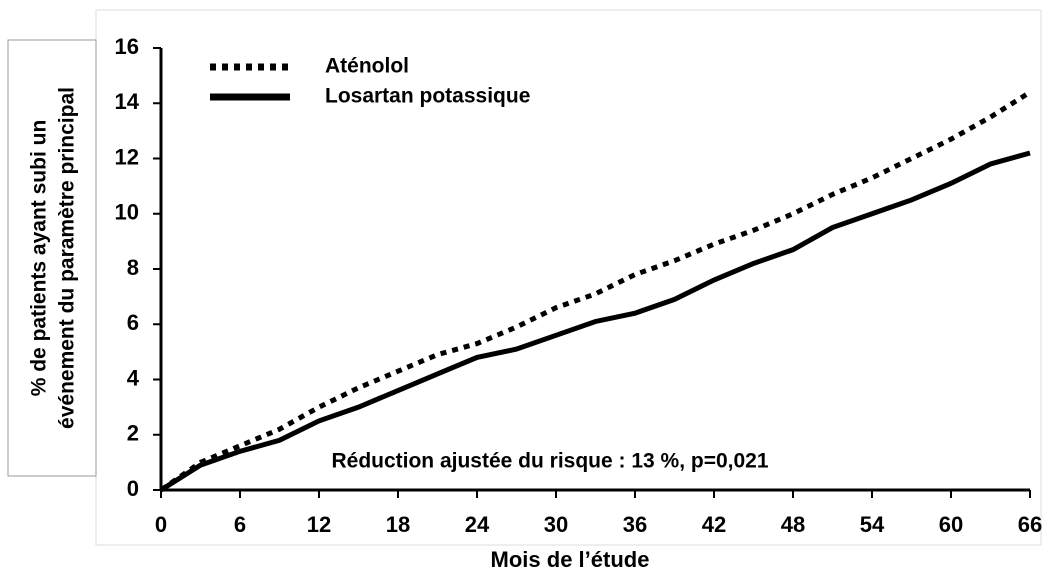 The width and height of the screenshot is (1045, 575). I want to click on y-axis-label: % de patients ayant subi un, so click(39, 258).